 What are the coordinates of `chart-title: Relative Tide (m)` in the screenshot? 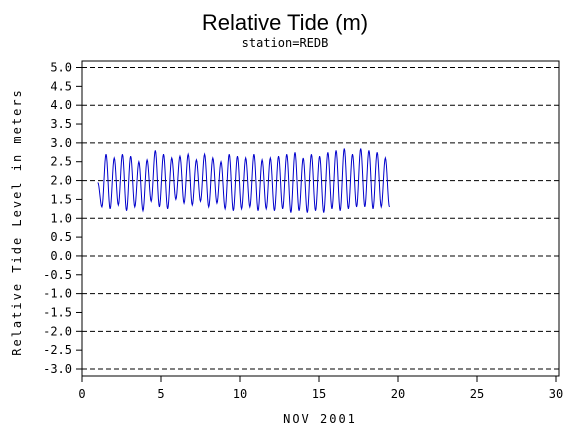 It's located at (285, 22).